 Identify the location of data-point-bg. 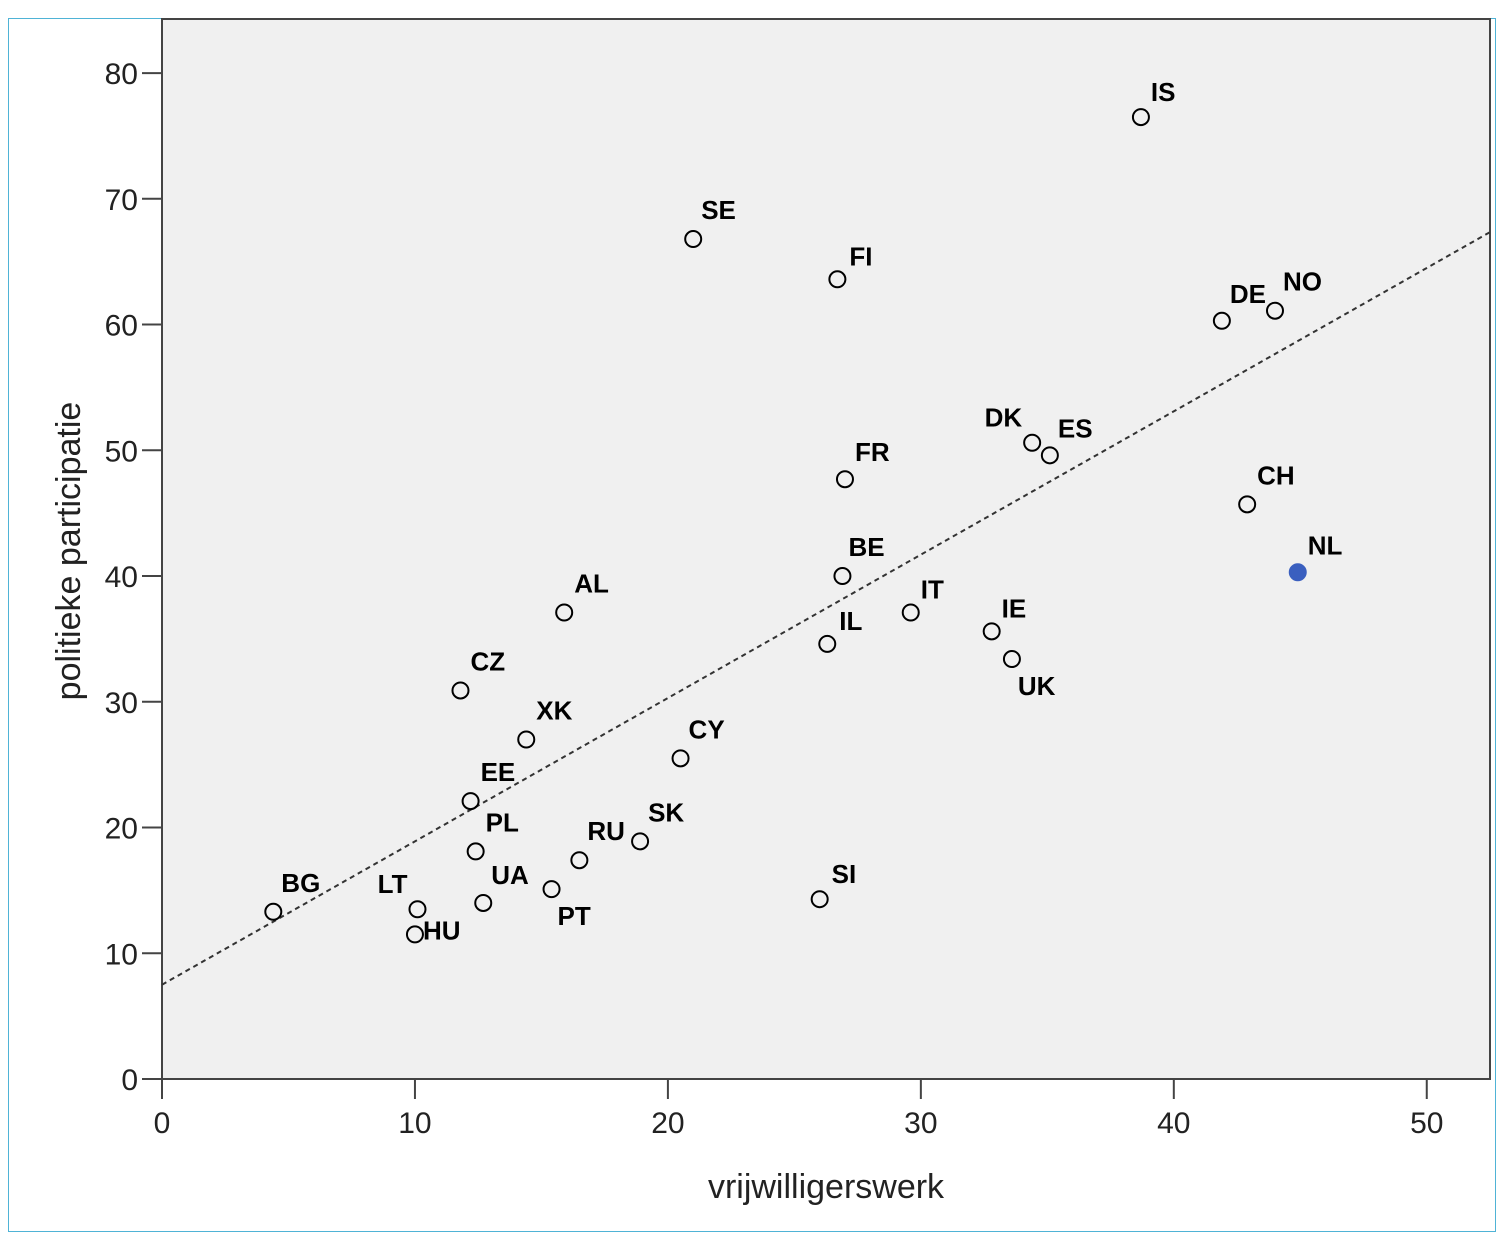
(273, 911).